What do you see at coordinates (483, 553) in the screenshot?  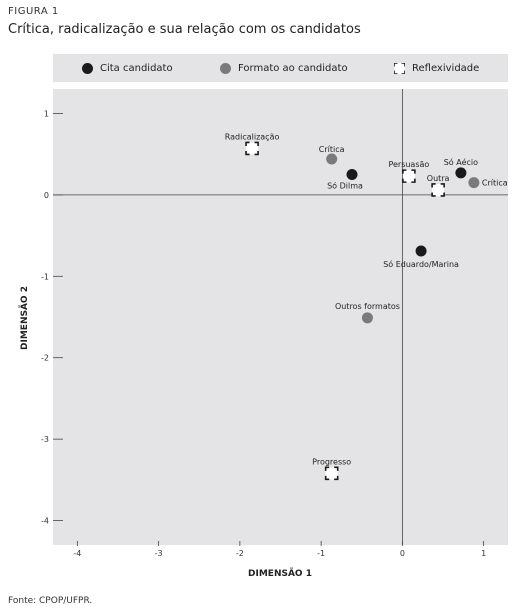 I see `x-tick-label: 1` at bounding box center [483, 553].